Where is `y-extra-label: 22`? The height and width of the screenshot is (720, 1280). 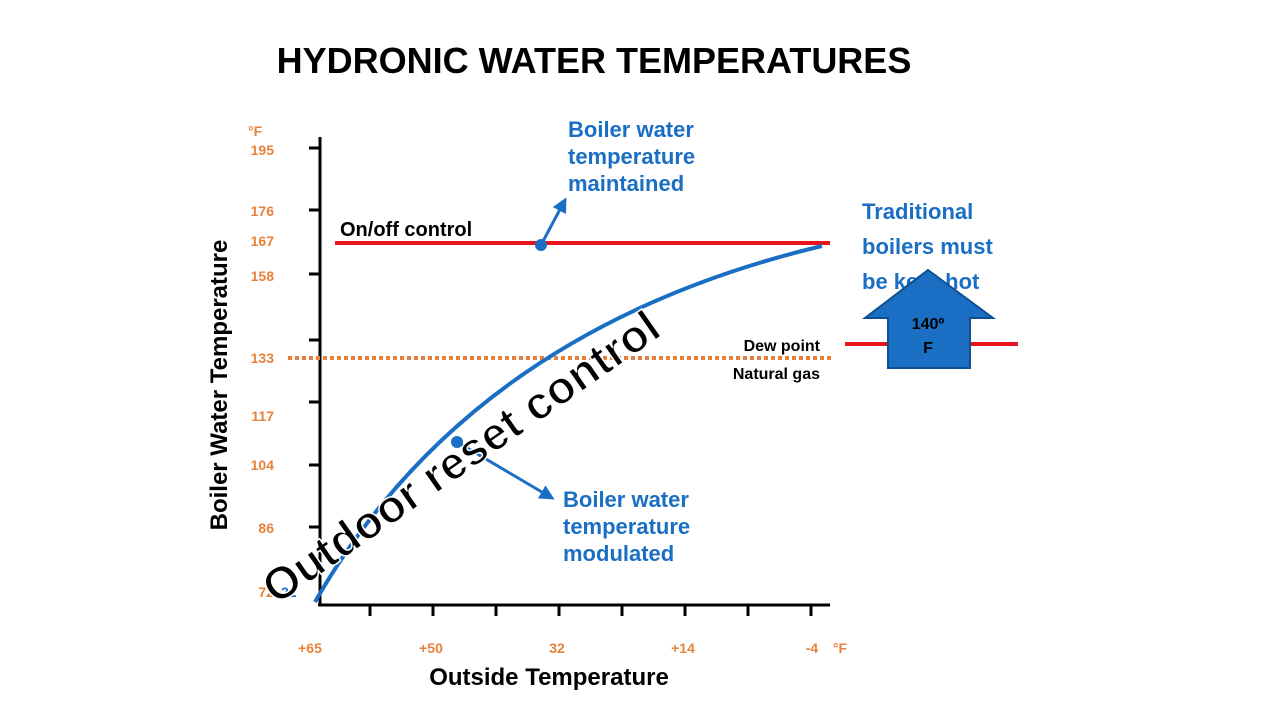
y-extra-label: 22 is located at coordinates (289, 592).